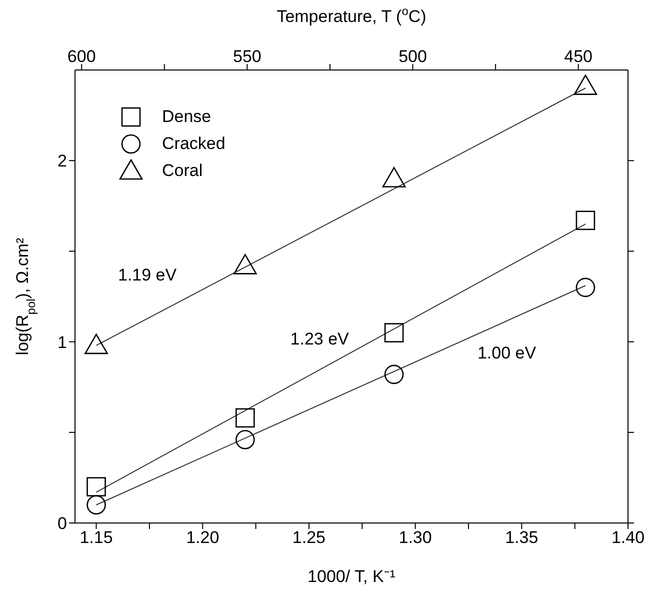  Describe the element at coordinates (203, 538) in the screenshot. I see `text: 1.20` at that location.